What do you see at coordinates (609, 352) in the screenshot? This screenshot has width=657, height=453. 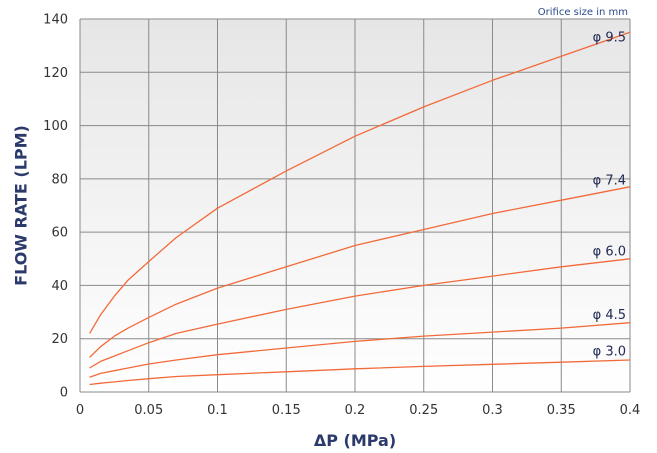 I see `series-label: φ 3.0` at bounding box center [609, 352].